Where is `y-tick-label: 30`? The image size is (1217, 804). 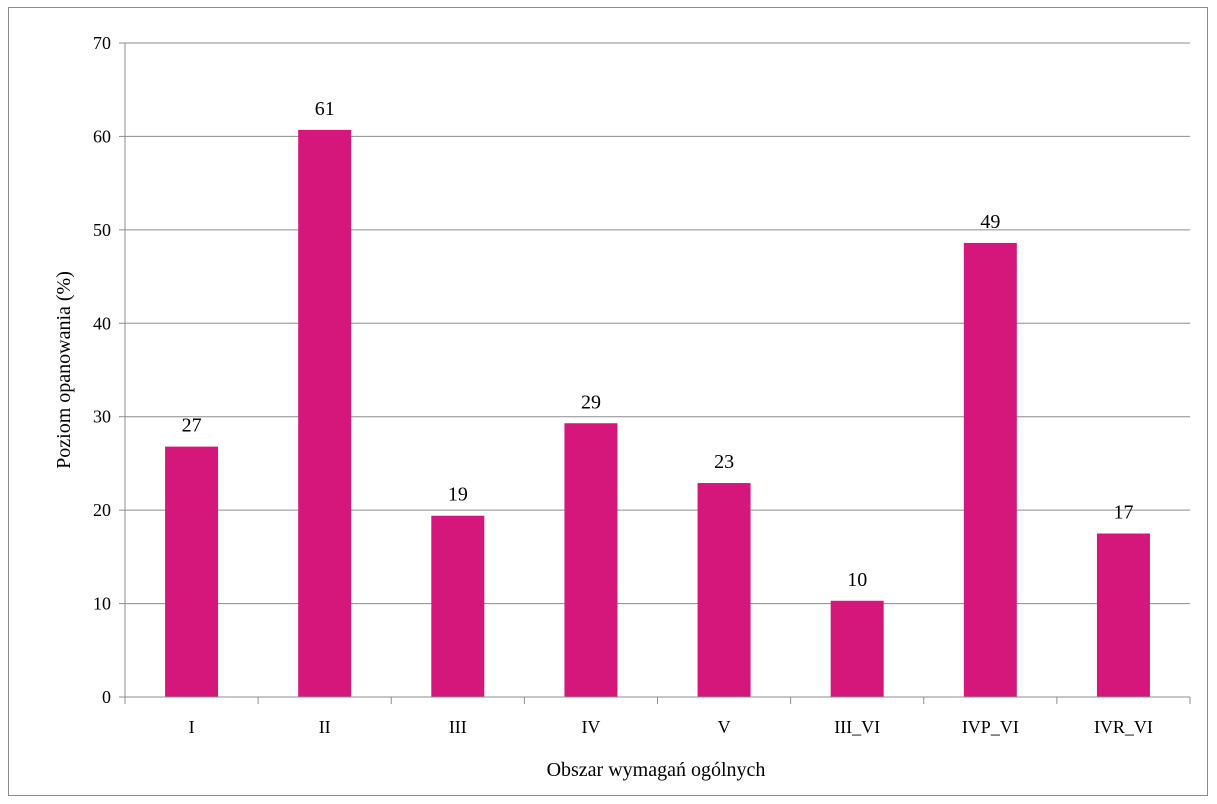 y-tick-label: 30 is located at coordinates (102, 417).